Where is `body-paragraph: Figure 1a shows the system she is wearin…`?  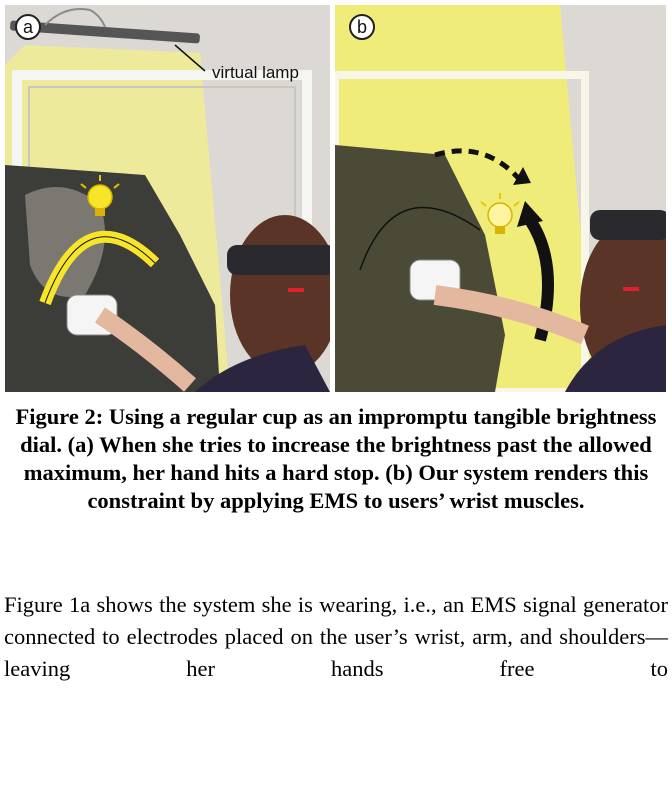
body-paragraph: Figure 1a shows the system she is wearin… is located at coordinates (336, 637).